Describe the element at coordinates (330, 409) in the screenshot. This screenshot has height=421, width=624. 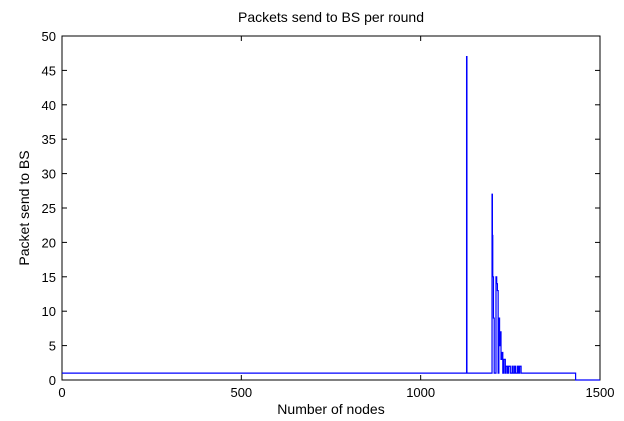
I see `x-axis-label: Number of nodes` at that location.